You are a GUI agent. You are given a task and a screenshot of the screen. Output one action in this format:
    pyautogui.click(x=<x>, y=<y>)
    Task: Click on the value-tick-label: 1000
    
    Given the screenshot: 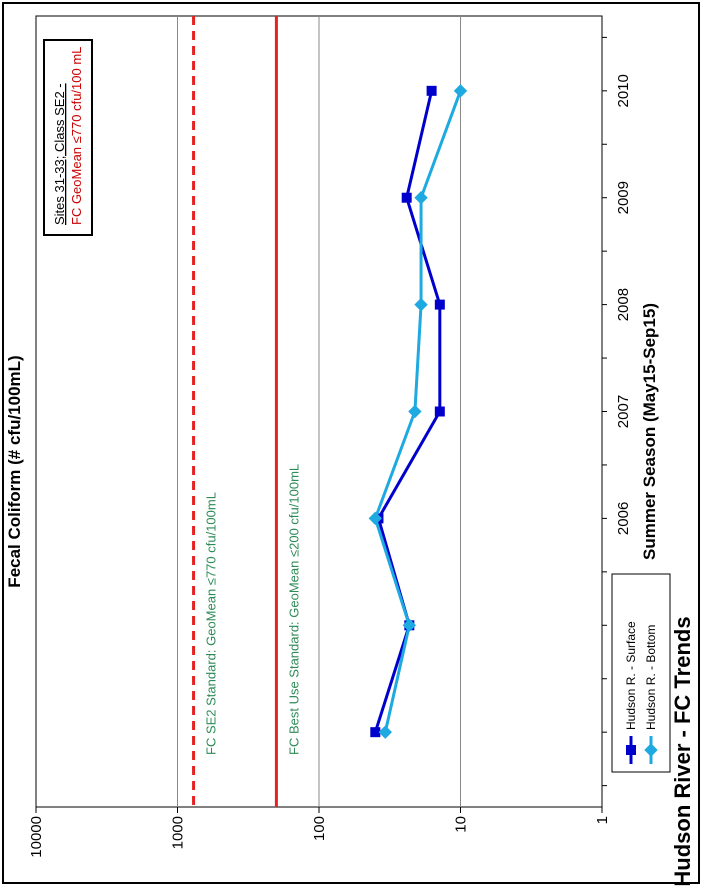 What is the action you would take?
    pyautogui.click(x=178, y=832)
    